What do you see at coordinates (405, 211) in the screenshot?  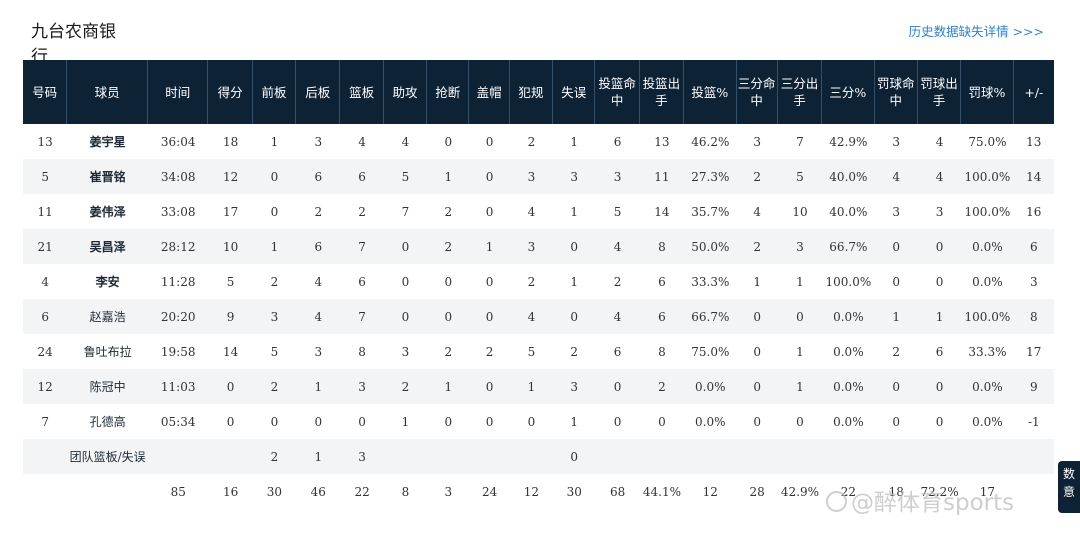 I see `stat-cell: 7` at bounding box center [405, 211].